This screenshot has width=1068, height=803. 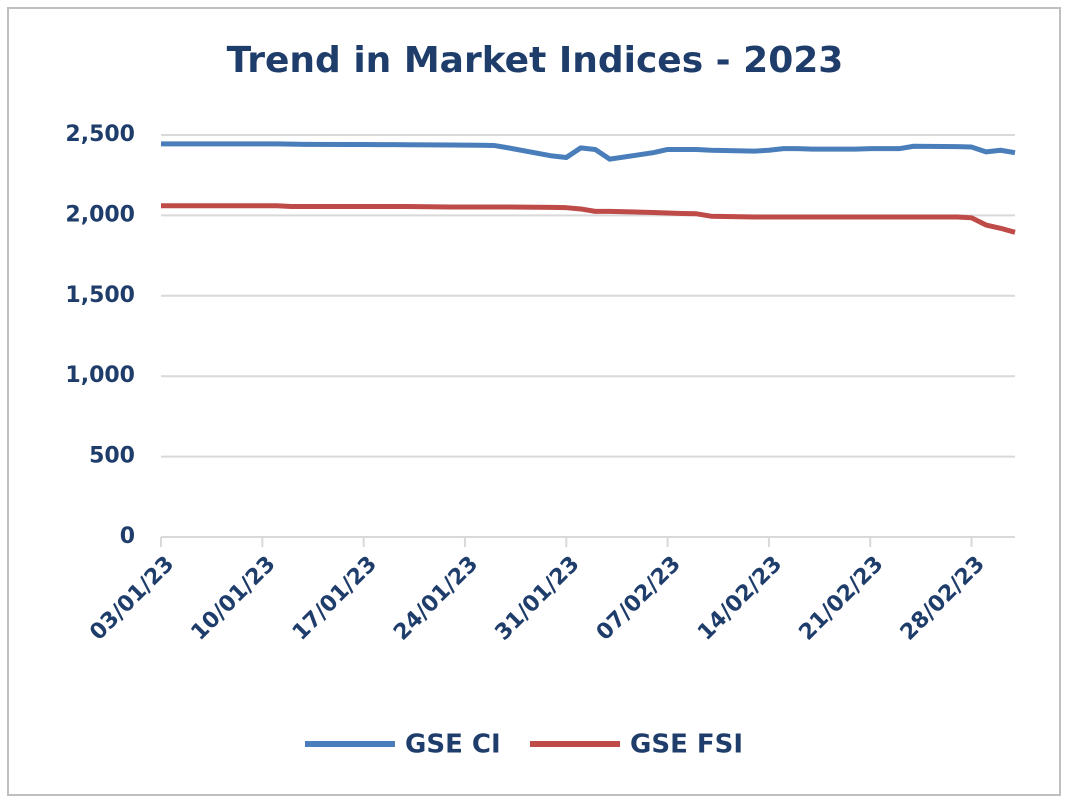 I want to click on legend-label: GSE CI, so click(x=453, y=745).